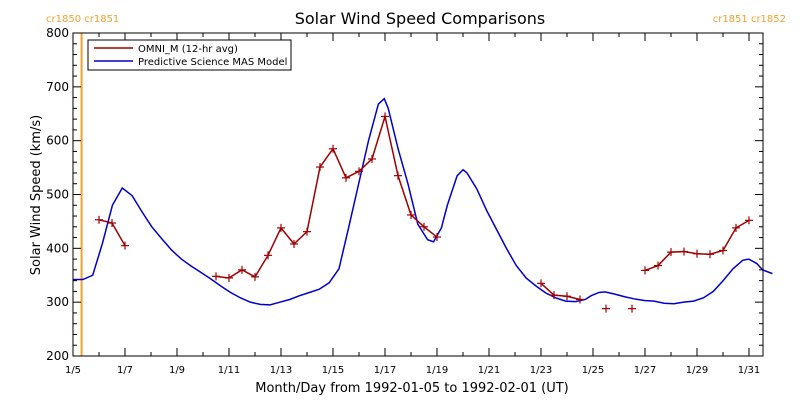 This screenshot has height=400, width=800. I want to click on x-tick-label: 1/15, so click(333, 370).